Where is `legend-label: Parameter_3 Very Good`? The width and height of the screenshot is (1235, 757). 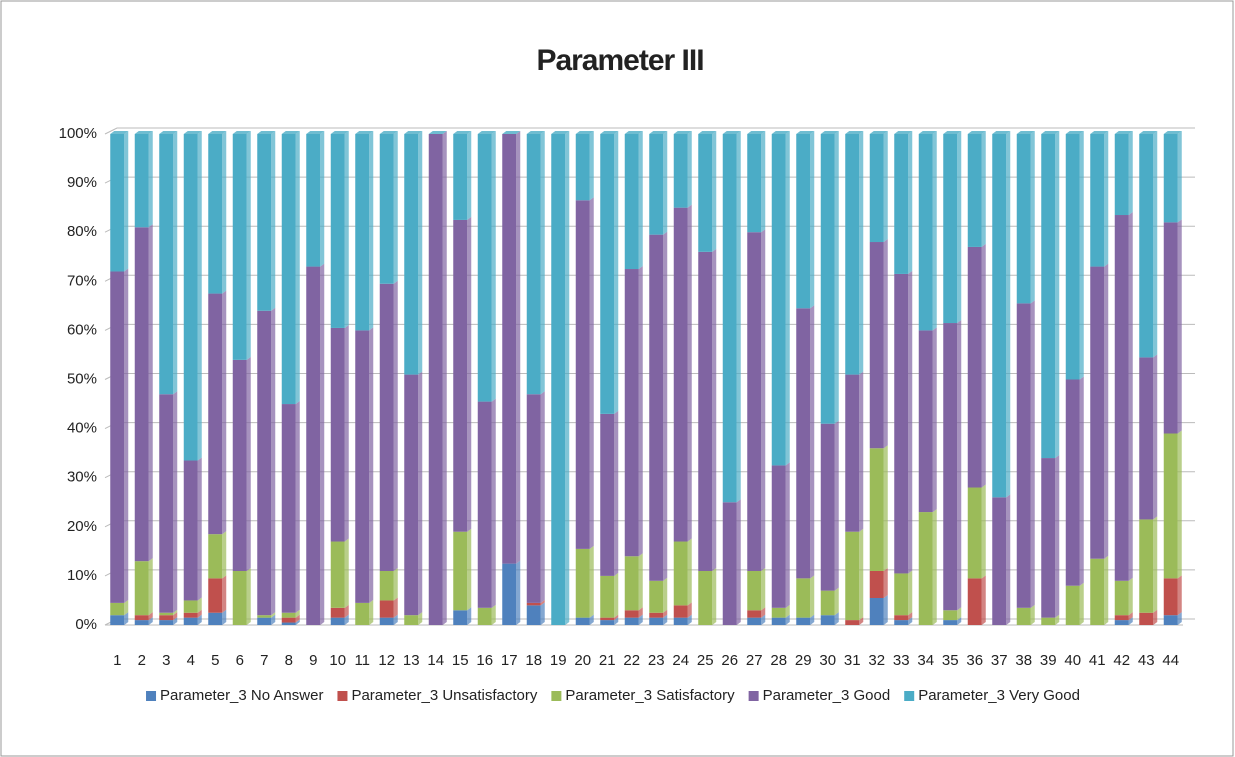
legend-label: Parameter_3 Very Good is located at coordinates (999, 695).